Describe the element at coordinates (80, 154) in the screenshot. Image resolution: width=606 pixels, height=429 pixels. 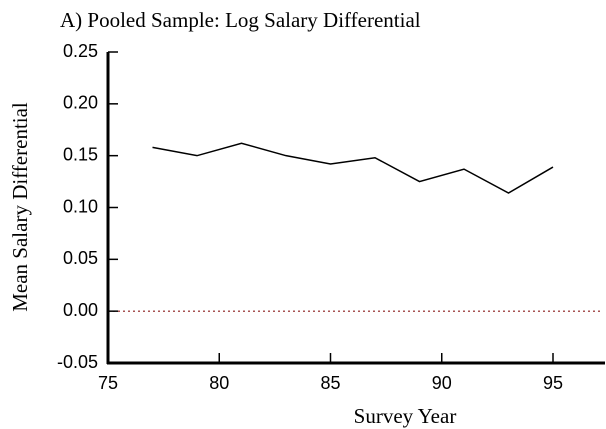
I see `y-tick-label: 0.15` at that location.